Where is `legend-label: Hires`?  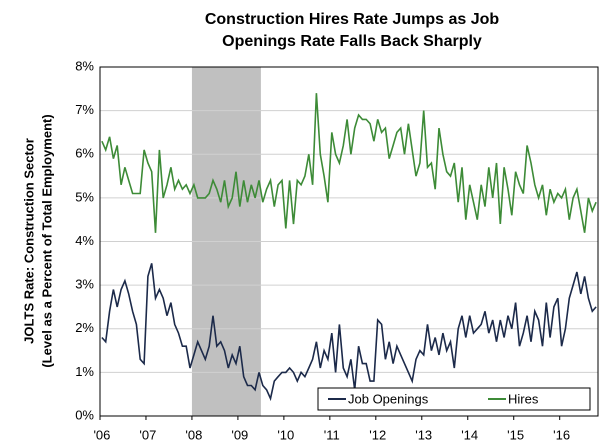
legend-label: Hires is located at coordinates (523, 398).